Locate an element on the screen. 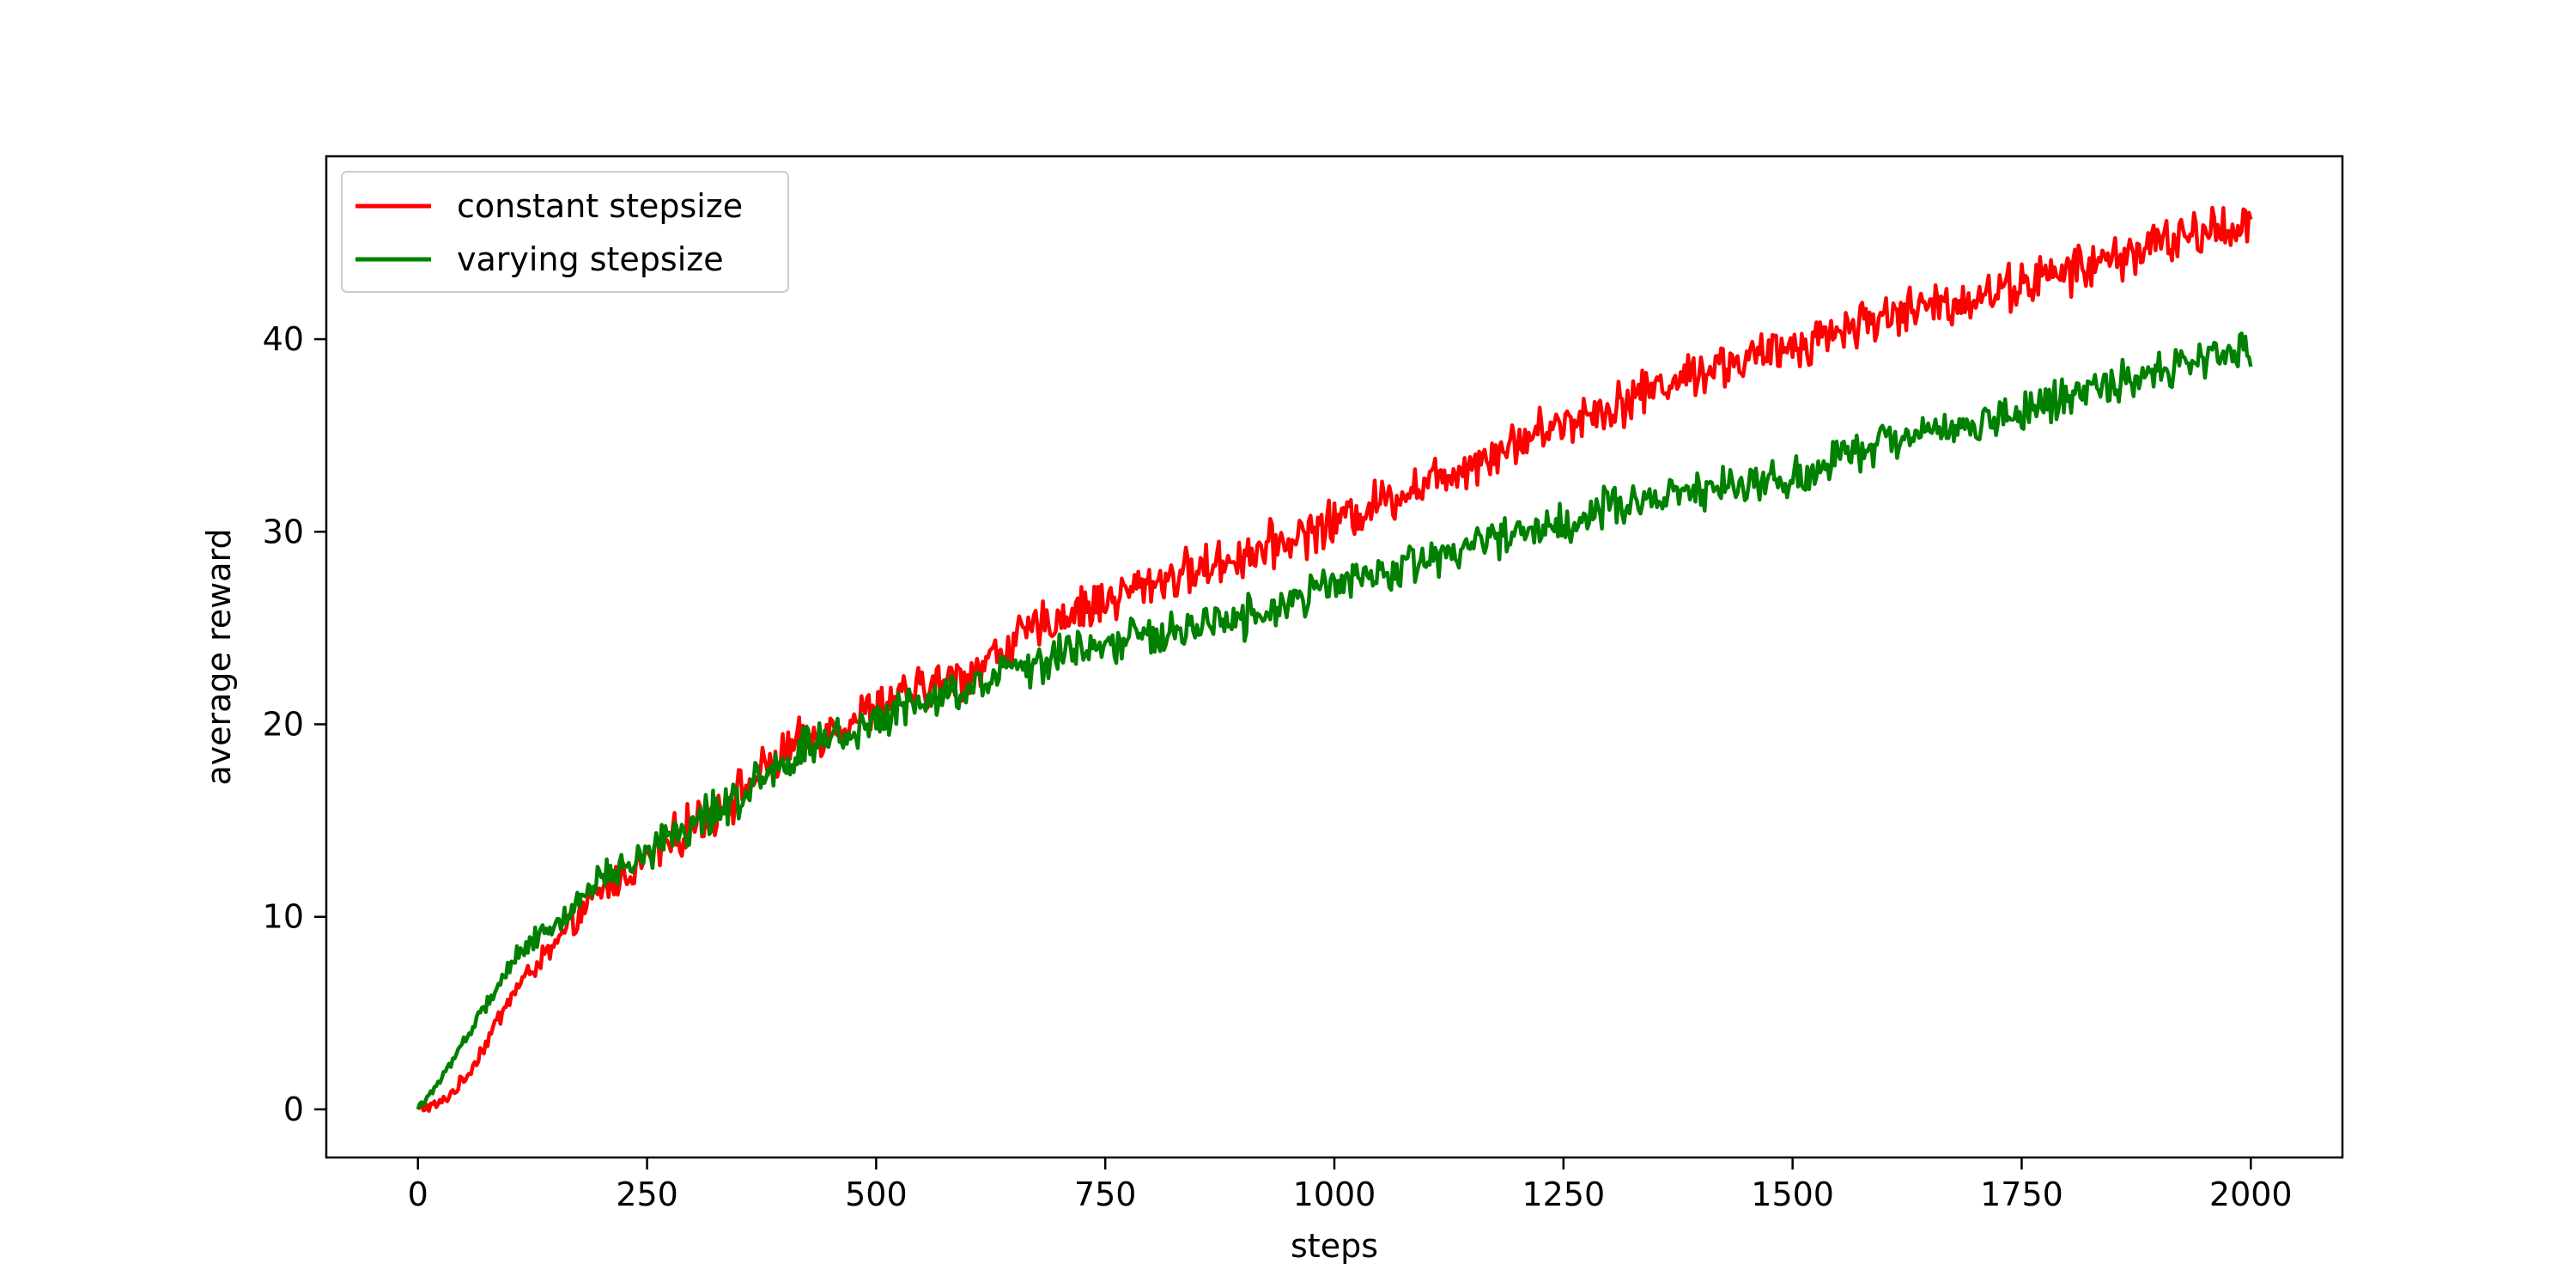  legend: constant stepsize varying stepsize is located at coordinates (565, 232).